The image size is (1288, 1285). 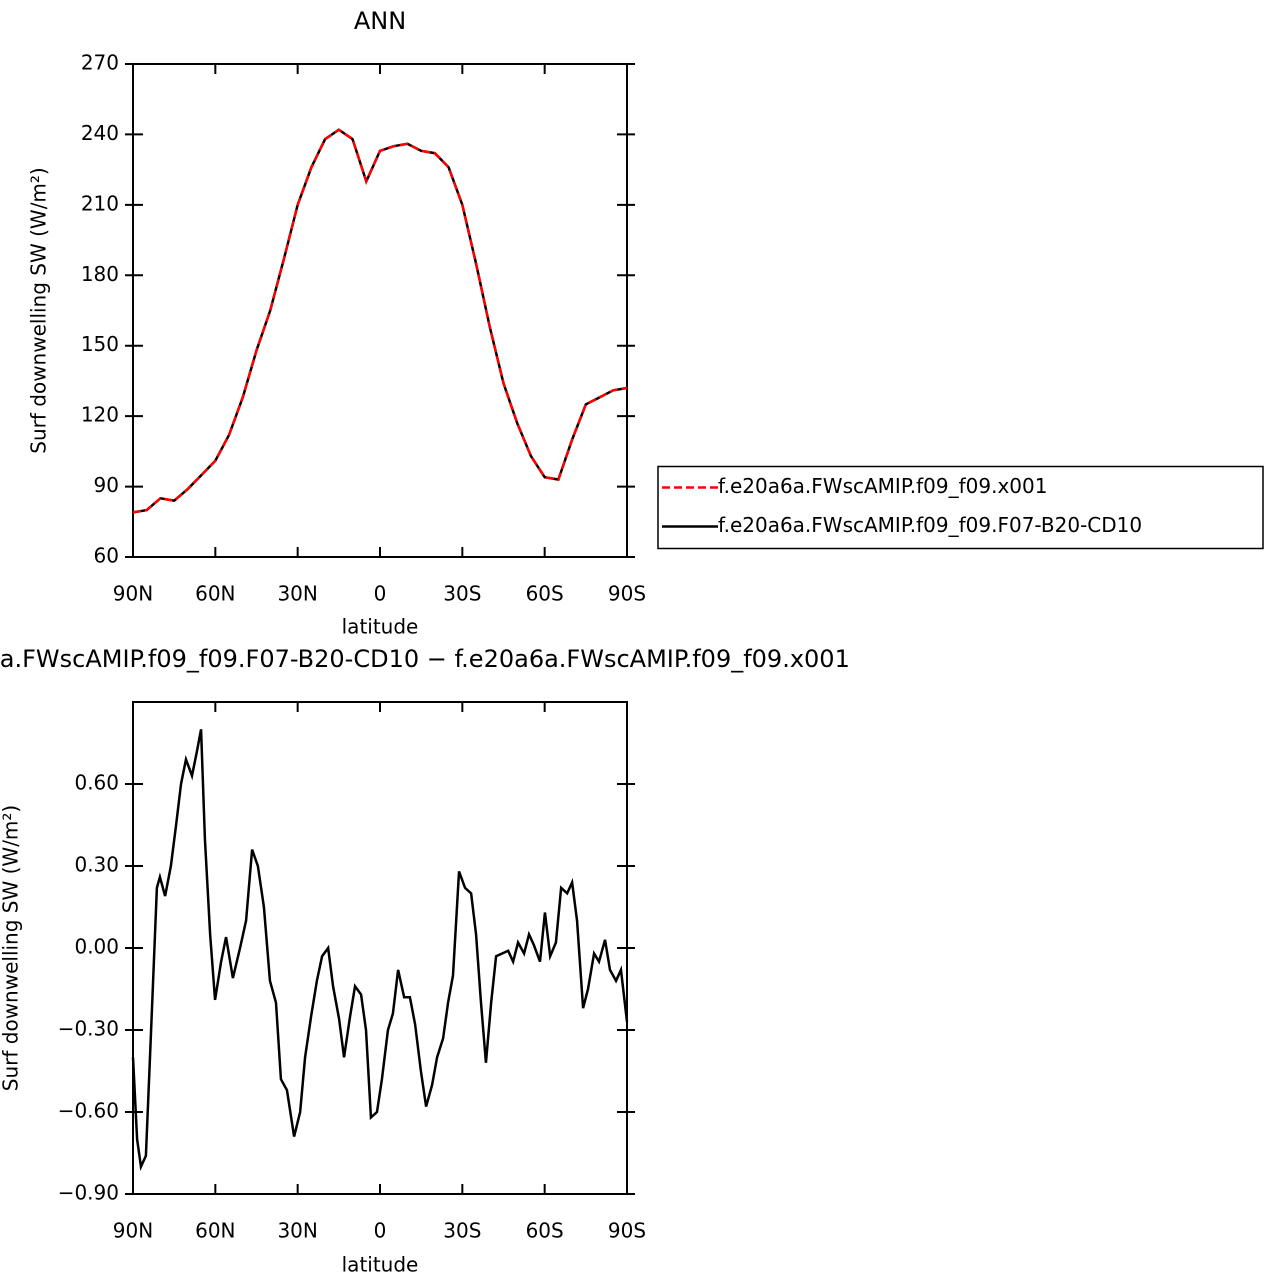 What do you see at coordinates (100, 344) in the screenshot?
I see `y-tick-label: 150` at bounding box center [100, 344].